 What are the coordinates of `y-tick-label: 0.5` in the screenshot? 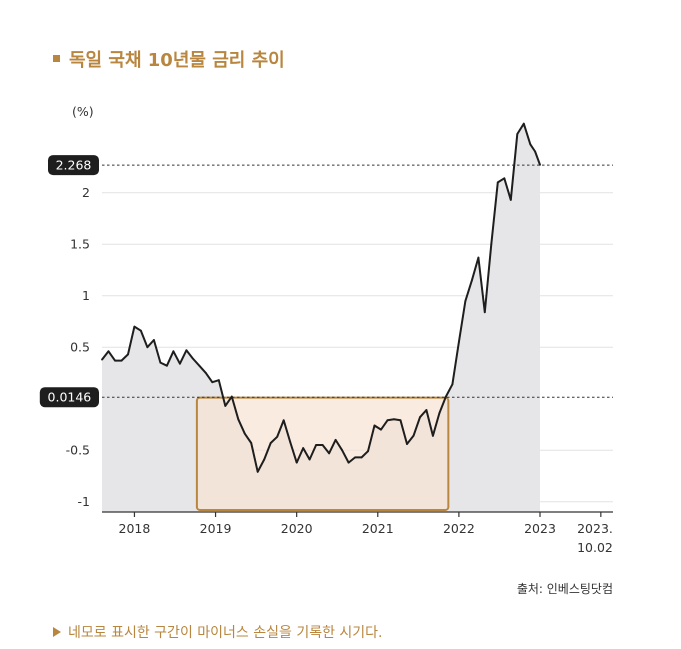 It's located at (80, 347).